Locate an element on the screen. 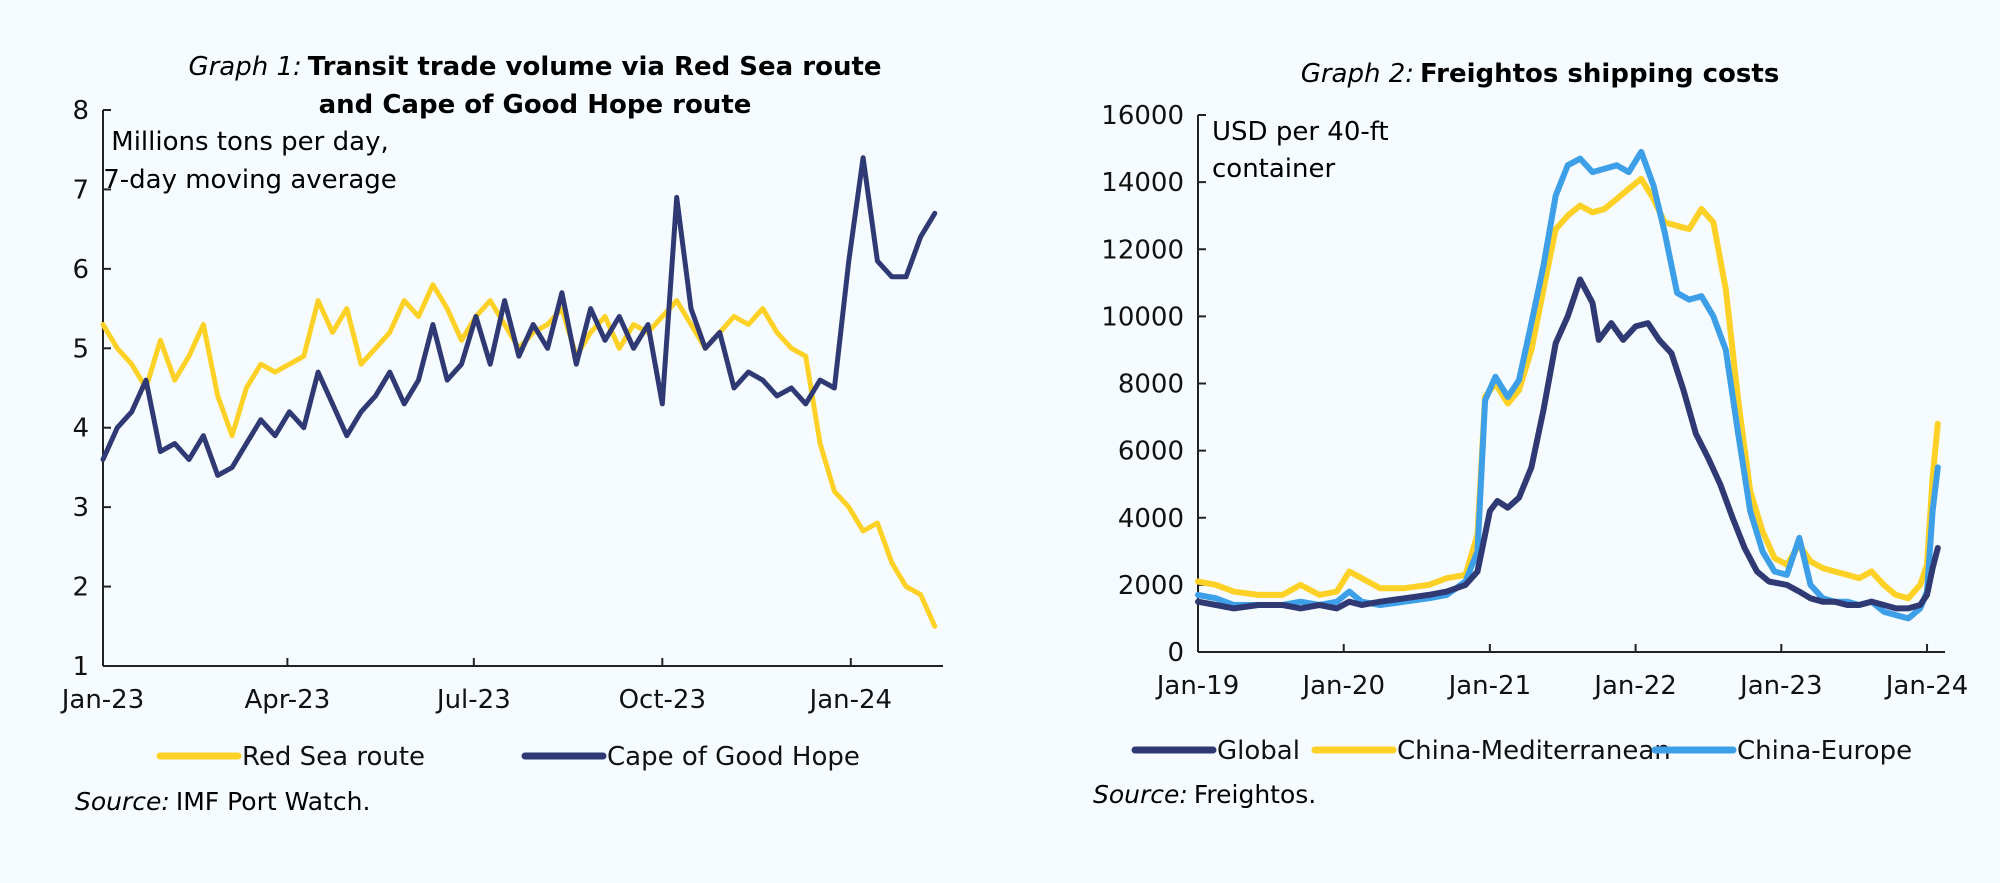 The image size is (2000, 883). graph-1-legend: Red Sea route Cape of Good Hope is located at coordinates (508, 757).